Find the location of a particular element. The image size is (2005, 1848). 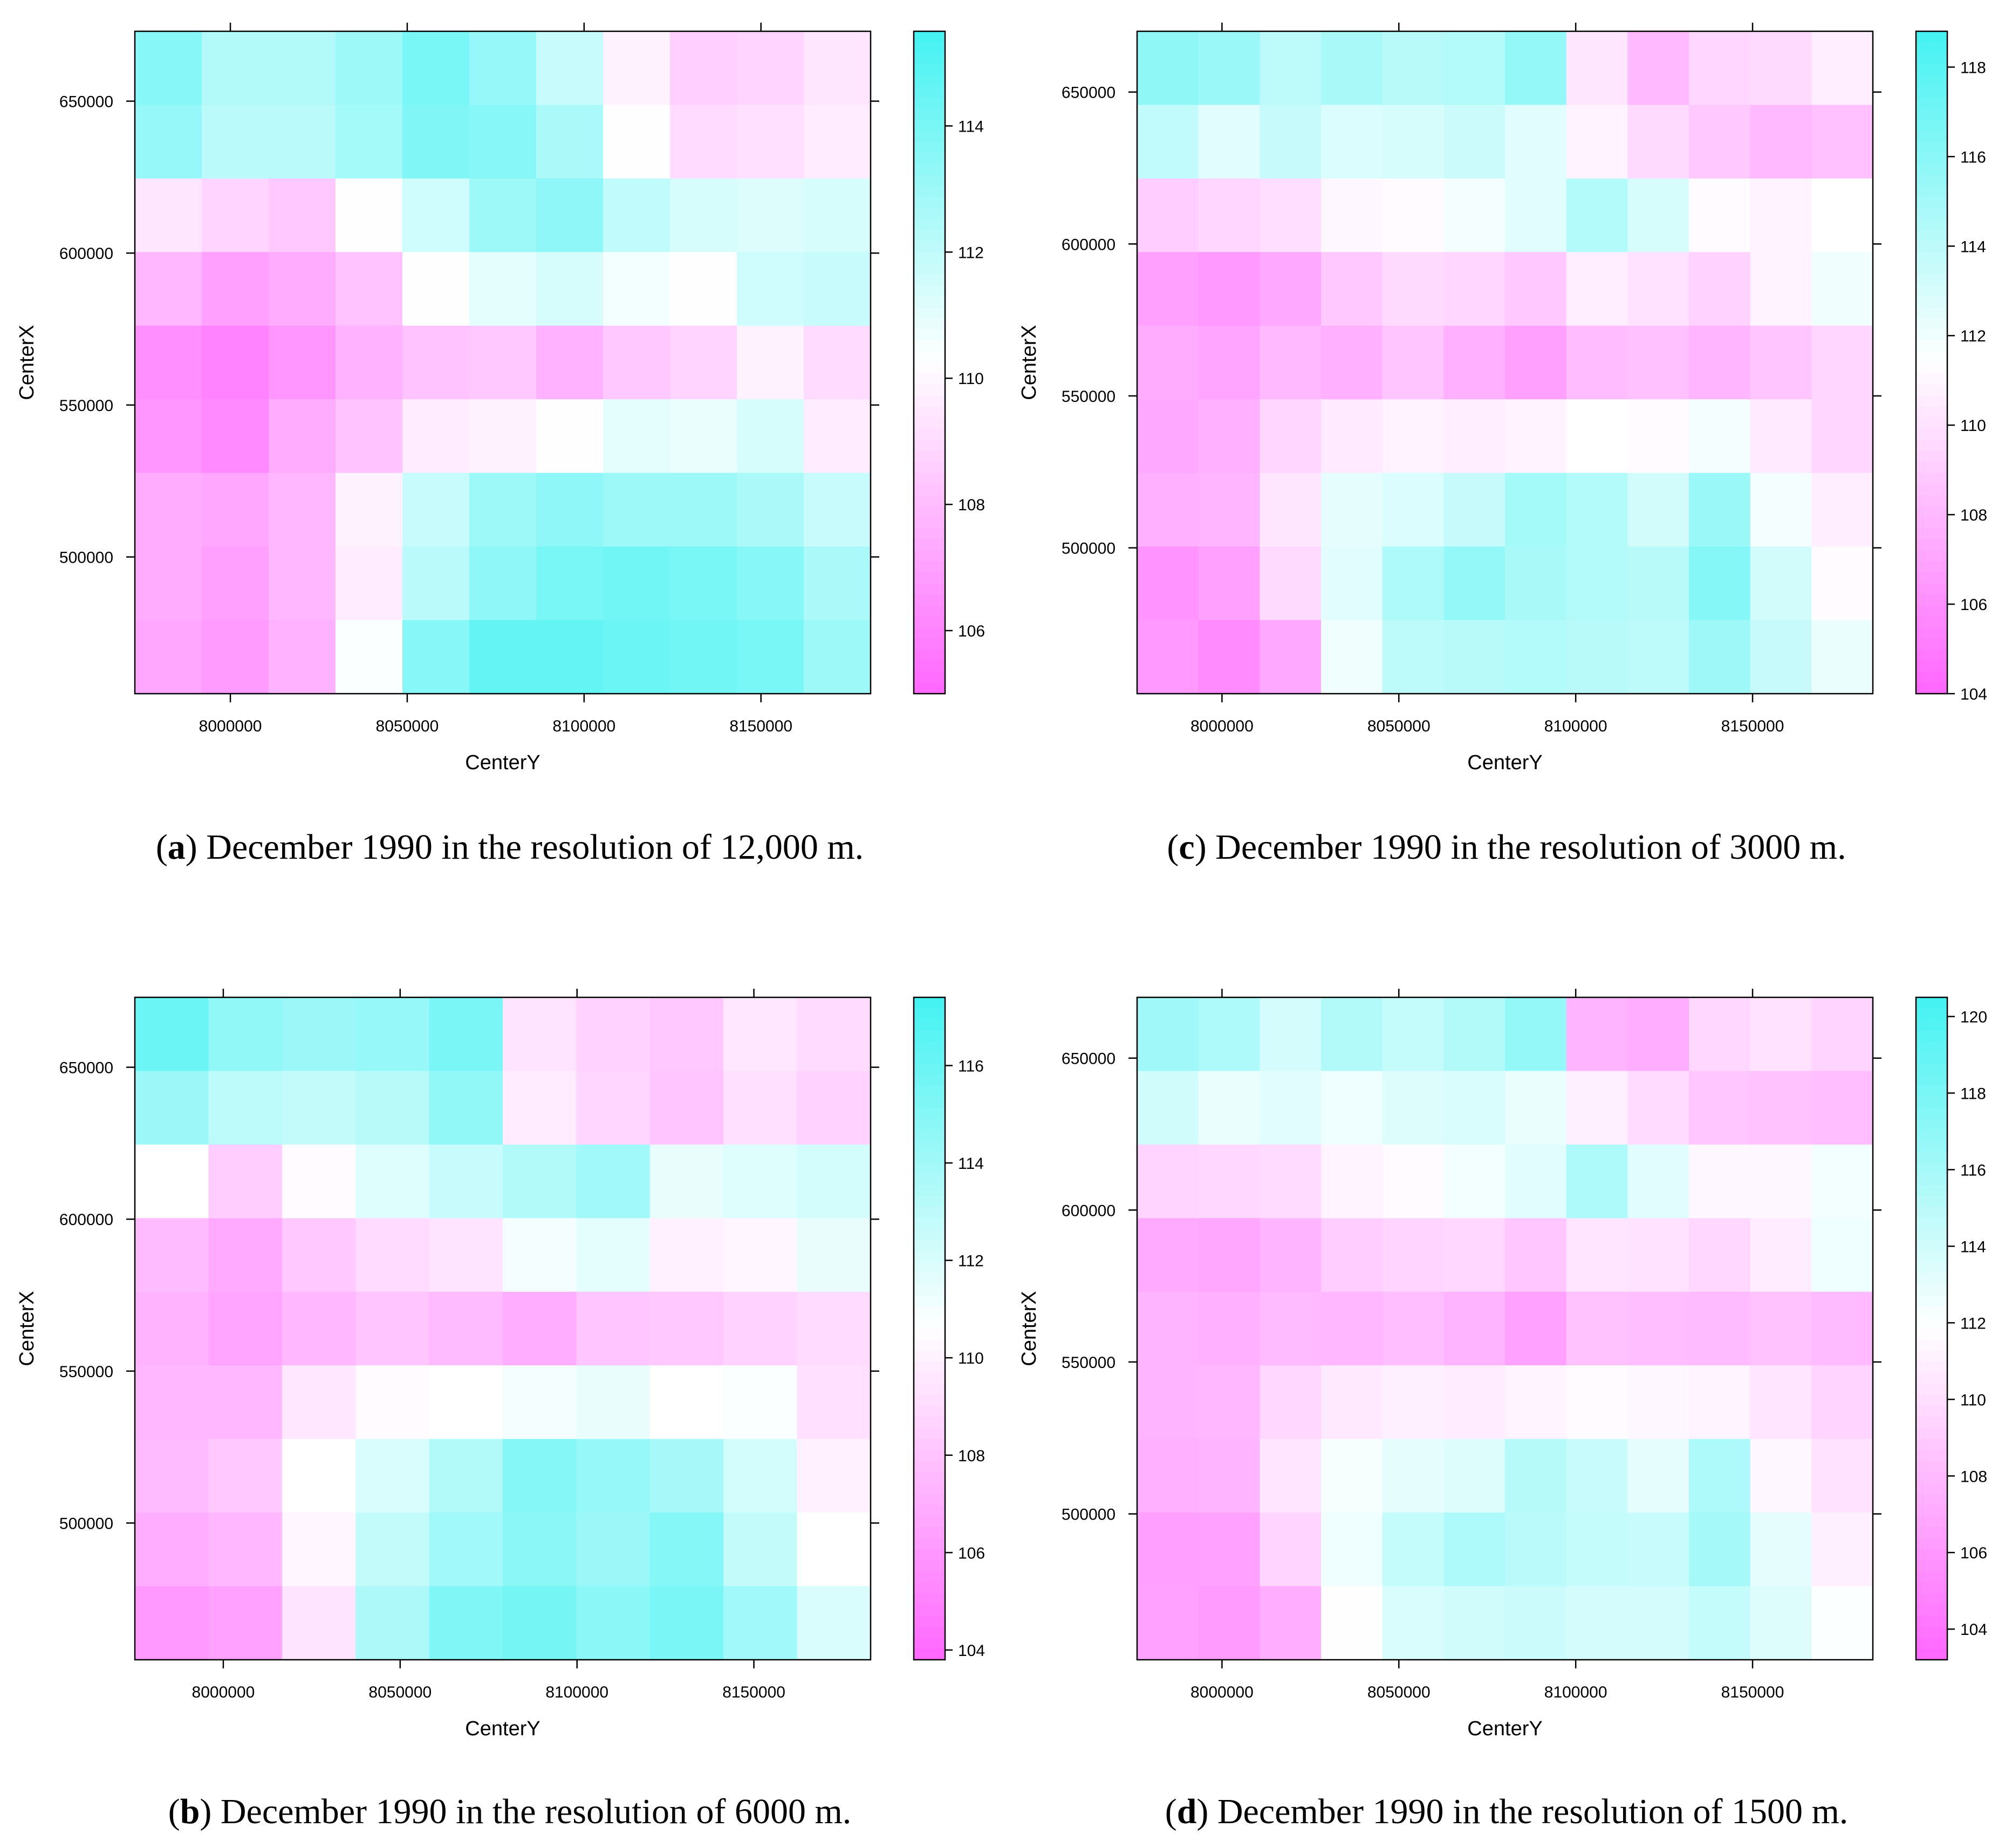

colorbar-tick-label: 114 is located at coordinates (1973, 1247).